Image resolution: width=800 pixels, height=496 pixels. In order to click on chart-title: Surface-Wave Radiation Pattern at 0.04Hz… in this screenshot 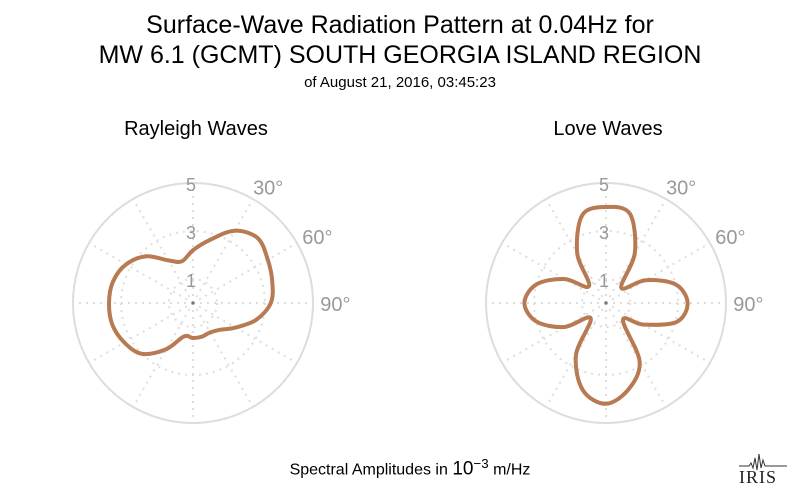, I will do `click(400, 25)`.